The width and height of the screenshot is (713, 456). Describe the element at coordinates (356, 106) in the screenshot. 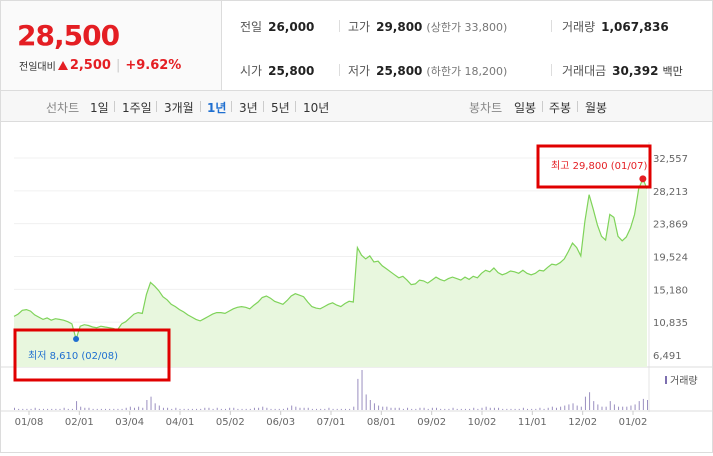

I see `chart-range-bar: 선차트 1일 1주일 3개월 1년 3년 5년 10년 봉차트 일봉 주봉 월봉` at that location.